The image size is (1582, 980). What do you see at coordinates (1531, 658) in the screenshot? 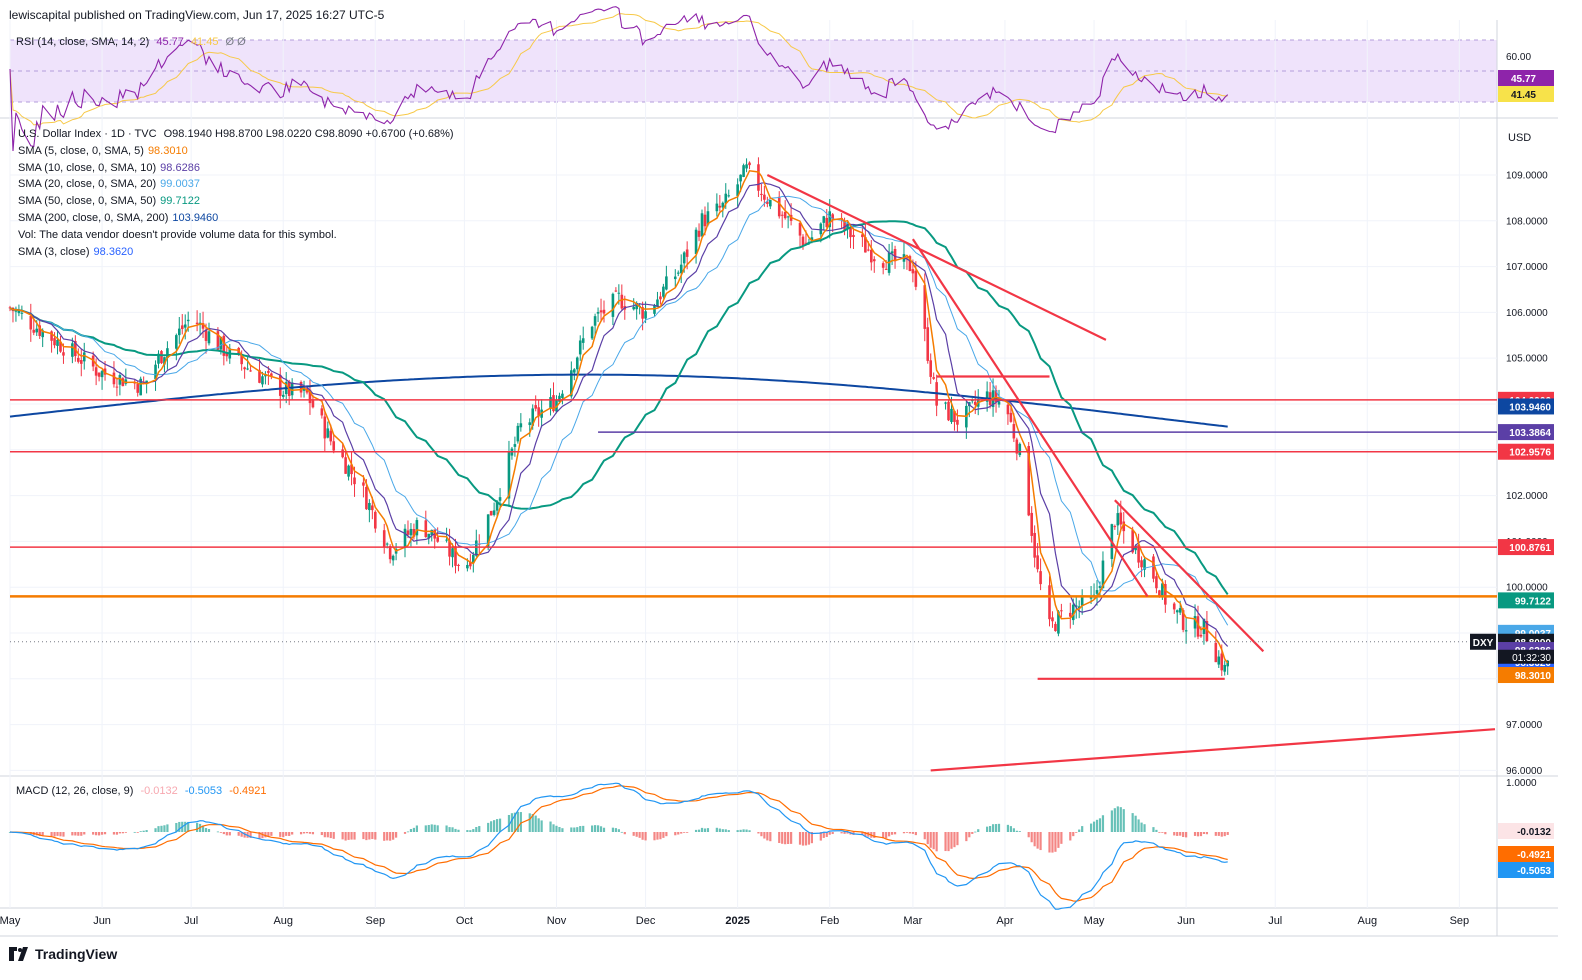
I see `countdown-text: 01:32:30` at bounding box center [1531, 658].